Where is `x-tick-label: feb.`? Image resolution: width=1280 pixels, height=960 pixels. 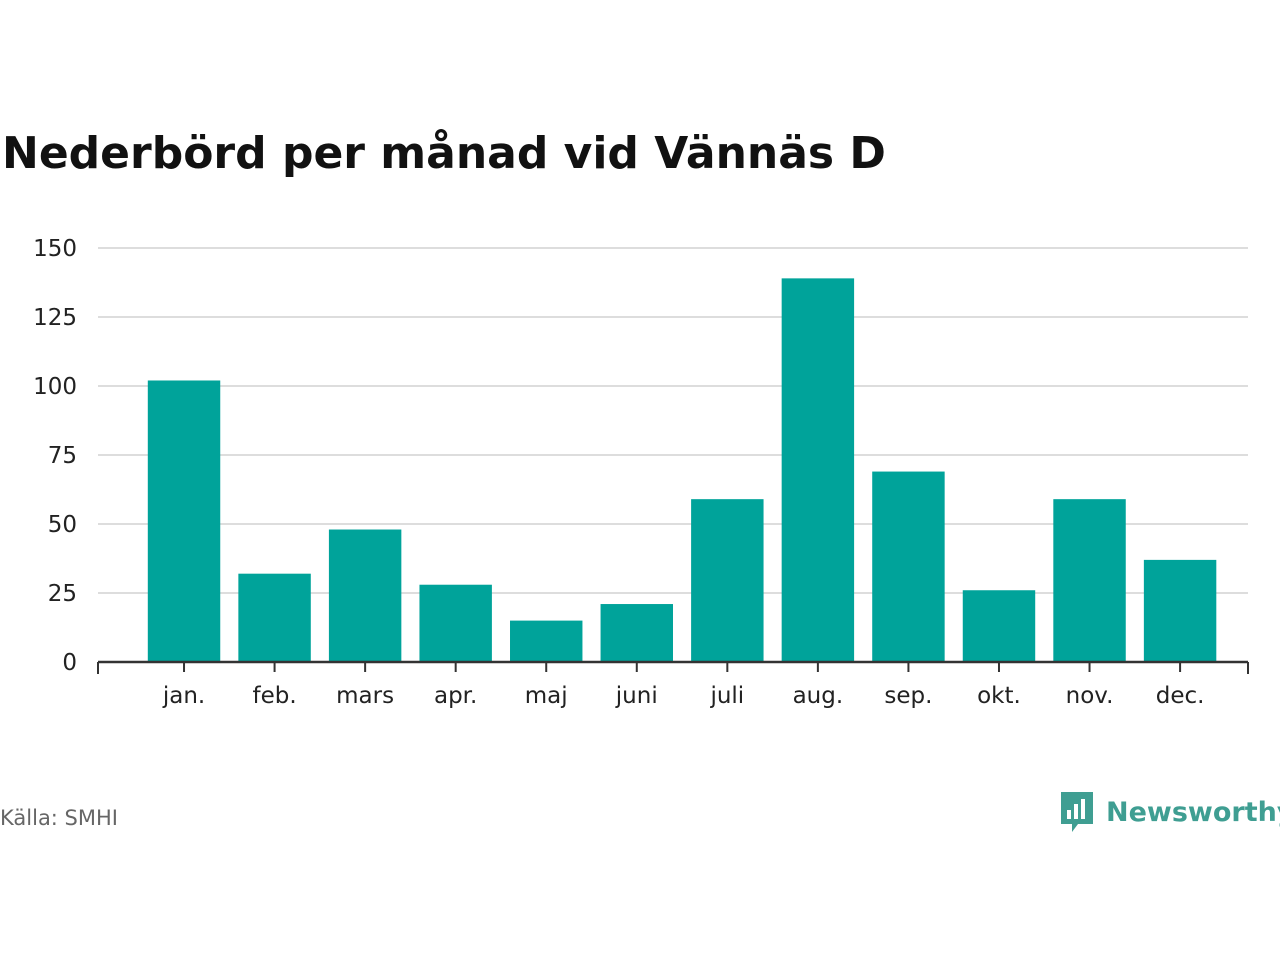
x-tick-label: feb. is located at coordinates (274, 696).